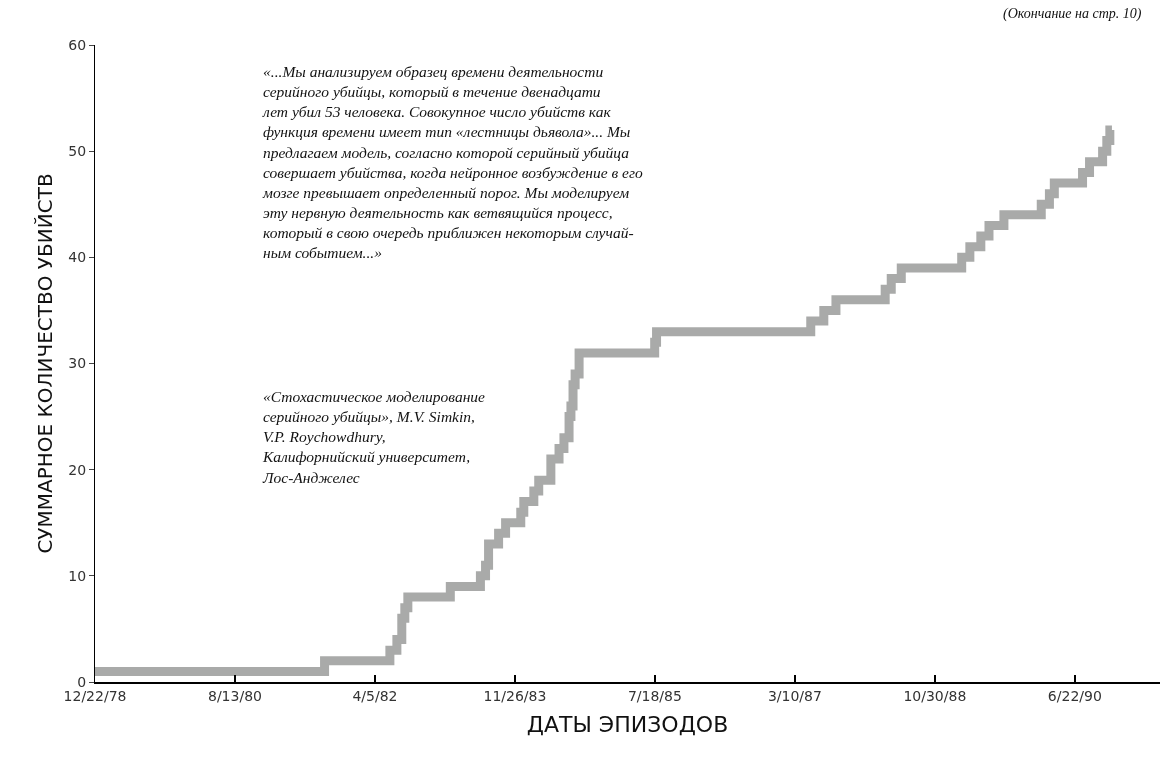 The image size is (1175, 767). Describe the element at coordinates (77, 575) in the screenshot. I see `y-tick-label: 10` at that location.